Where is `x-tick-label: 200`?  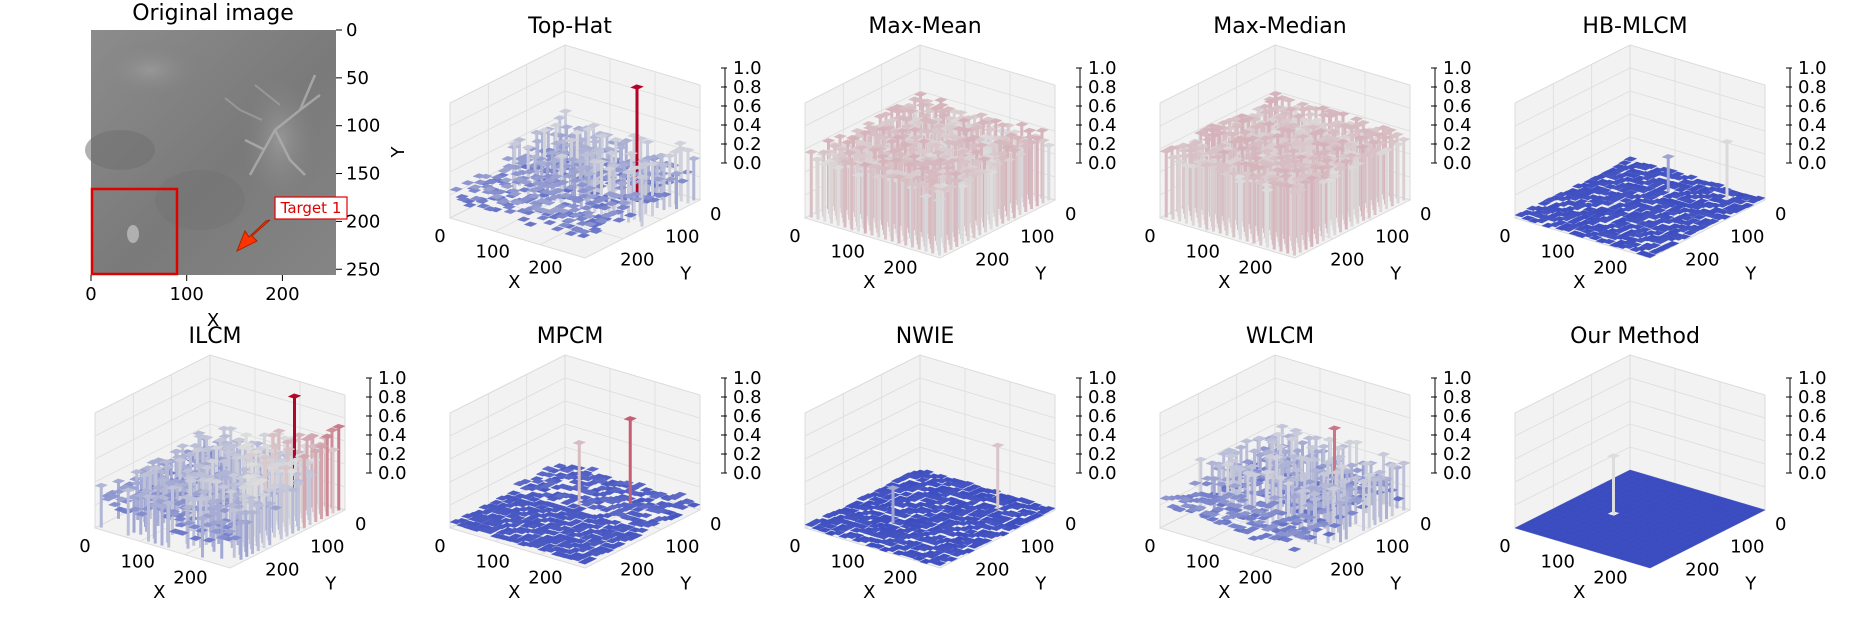 x-tick-label: 200 is located at coordinates (1610, 267).